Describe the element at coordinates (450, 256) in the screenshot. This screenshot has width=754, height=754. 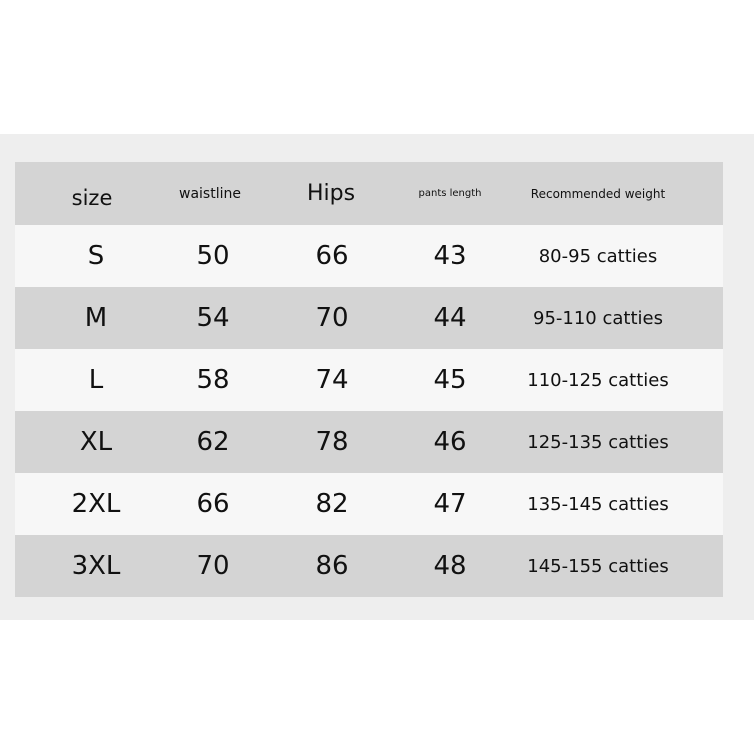
I see `cell-pants-length: 43` at that location.